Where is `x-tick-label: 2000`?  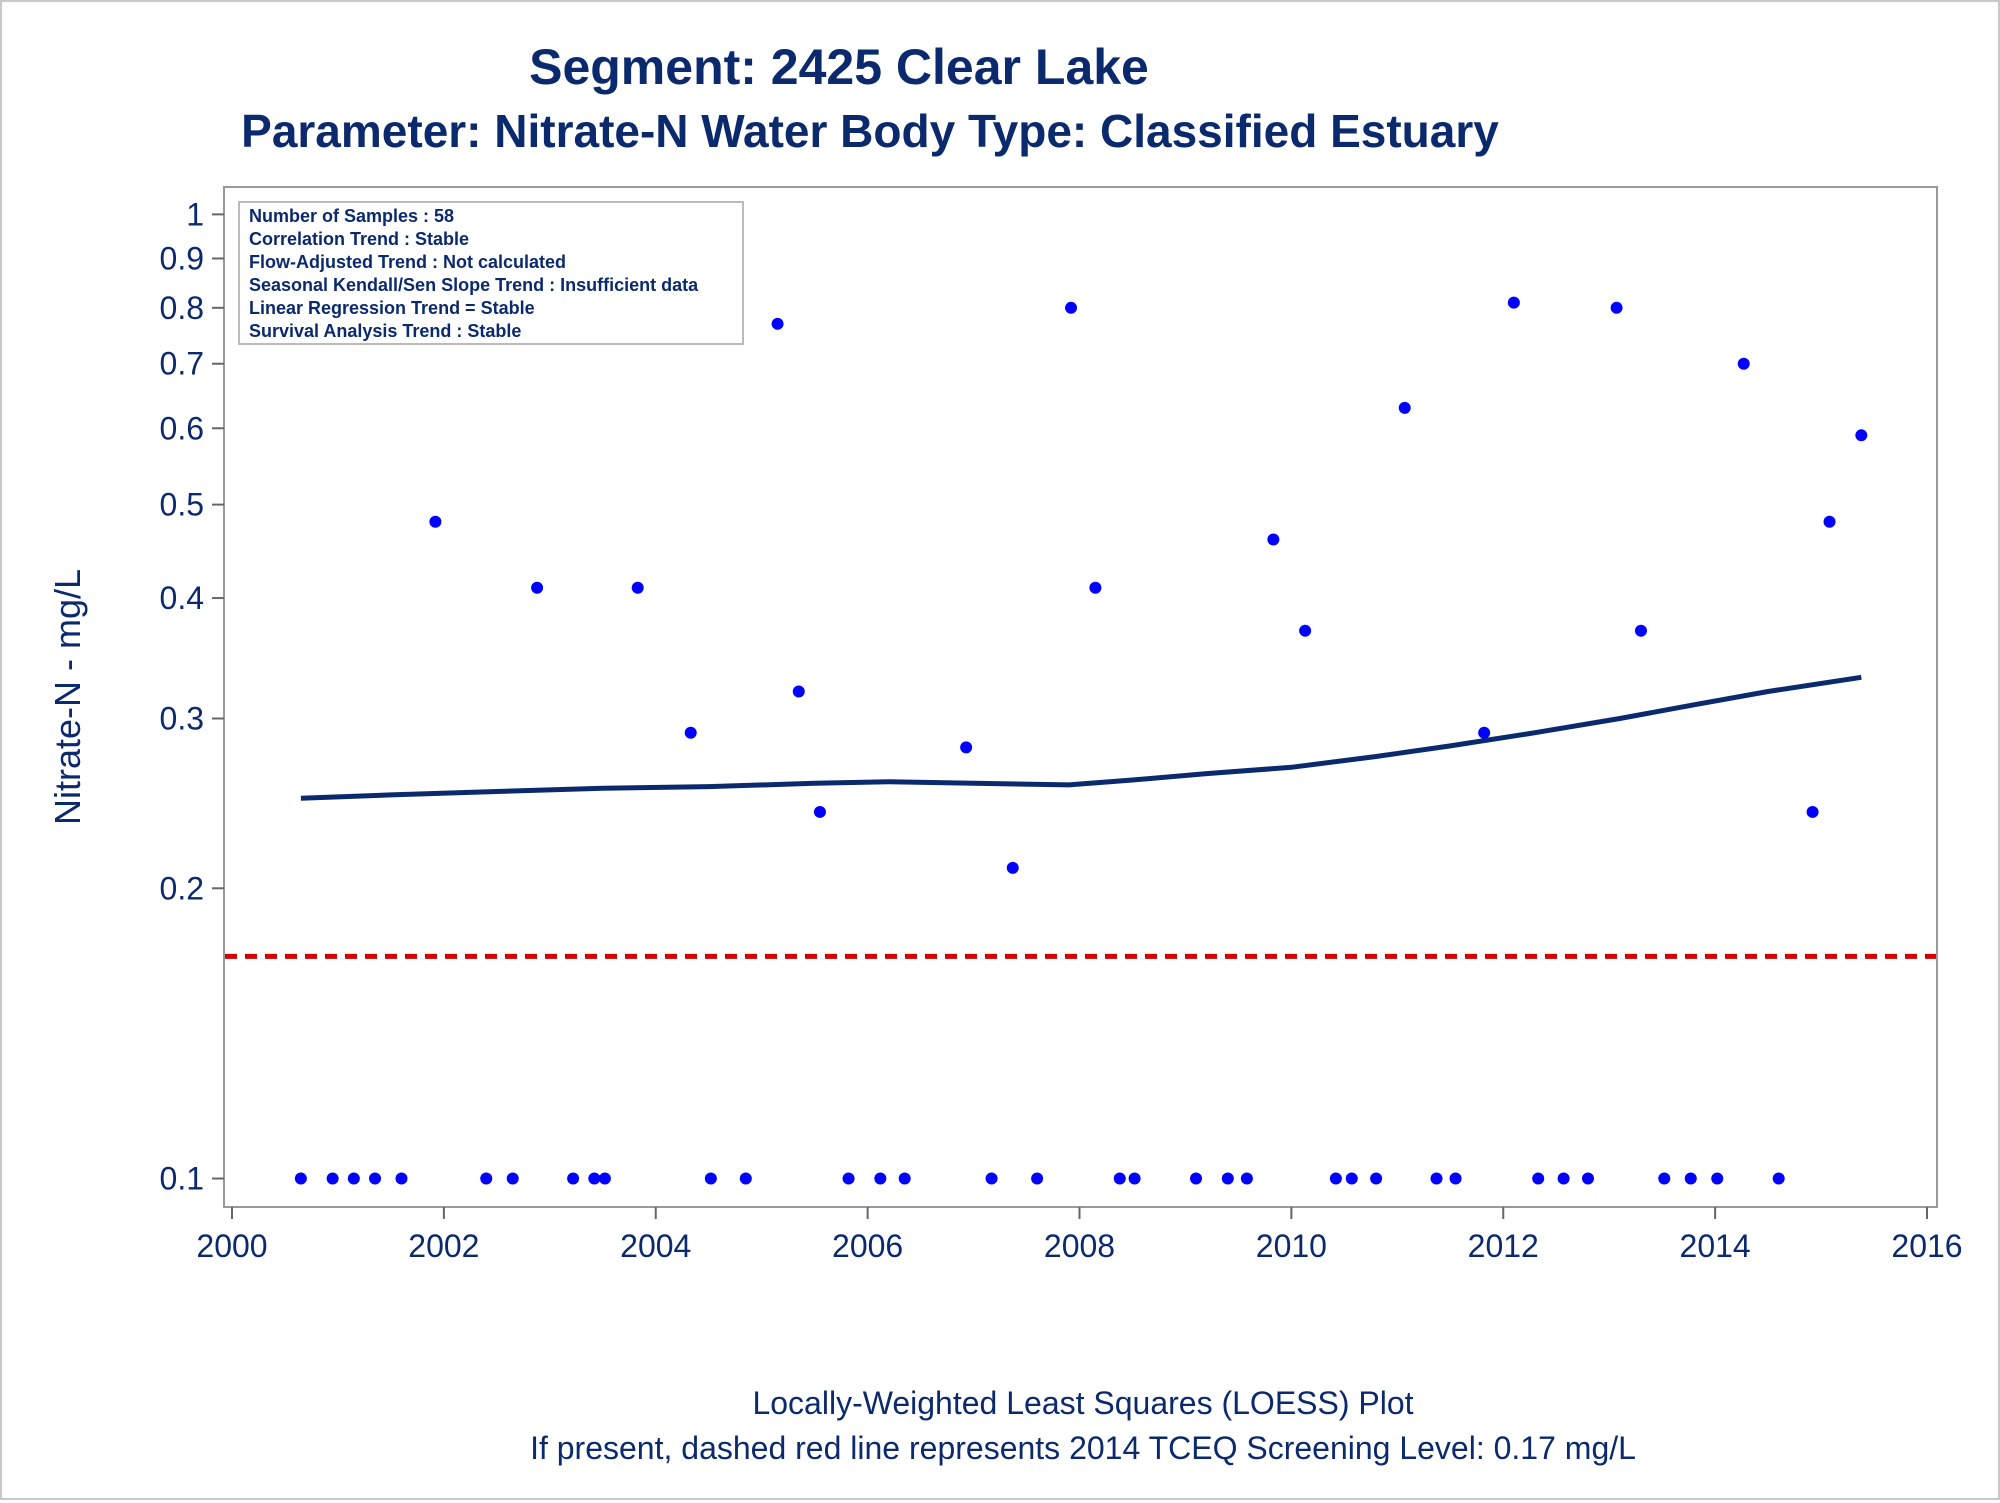
x-tick-label: 2000 is located at coordinates (231, 1246).